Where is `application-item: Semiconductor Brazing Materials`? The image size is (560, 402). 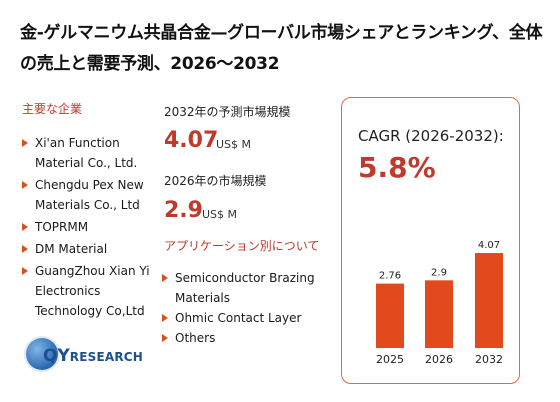 application-item: Semiconductor Brazing Materials is located at coordinates (247, 288).